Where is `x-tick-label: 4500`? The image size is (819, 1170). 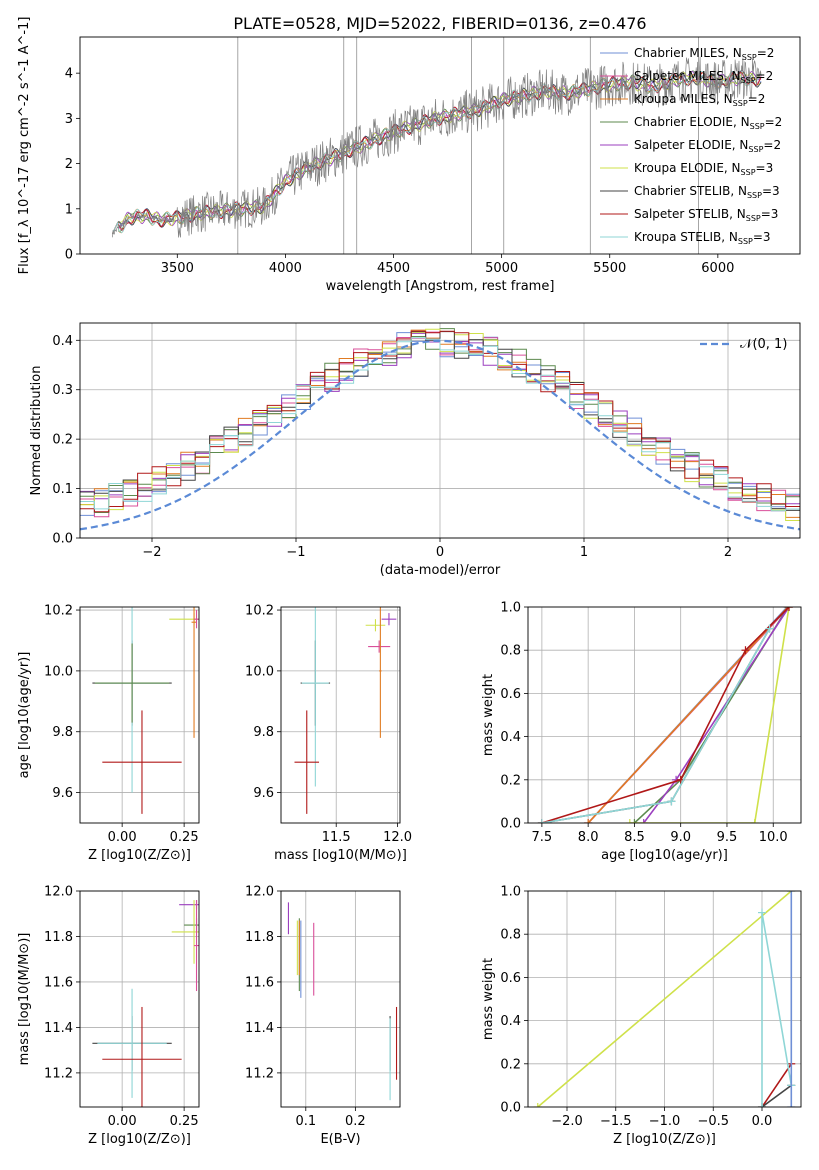 x-tick-label: 4500 is located at coordinates (393, 268).